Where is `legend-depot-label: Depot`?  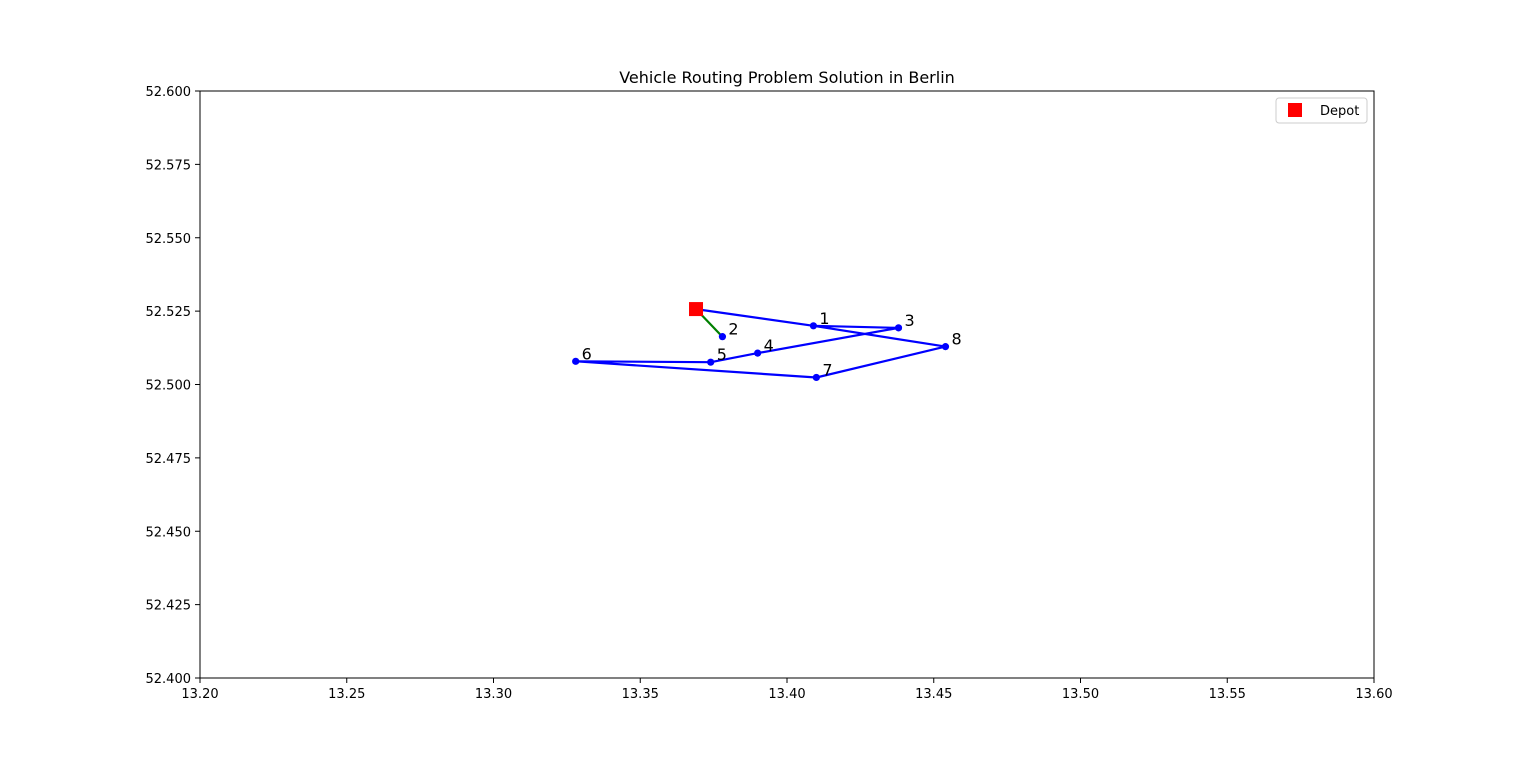
legend-depot-label: Depot is located at coordinates (1339, 111).